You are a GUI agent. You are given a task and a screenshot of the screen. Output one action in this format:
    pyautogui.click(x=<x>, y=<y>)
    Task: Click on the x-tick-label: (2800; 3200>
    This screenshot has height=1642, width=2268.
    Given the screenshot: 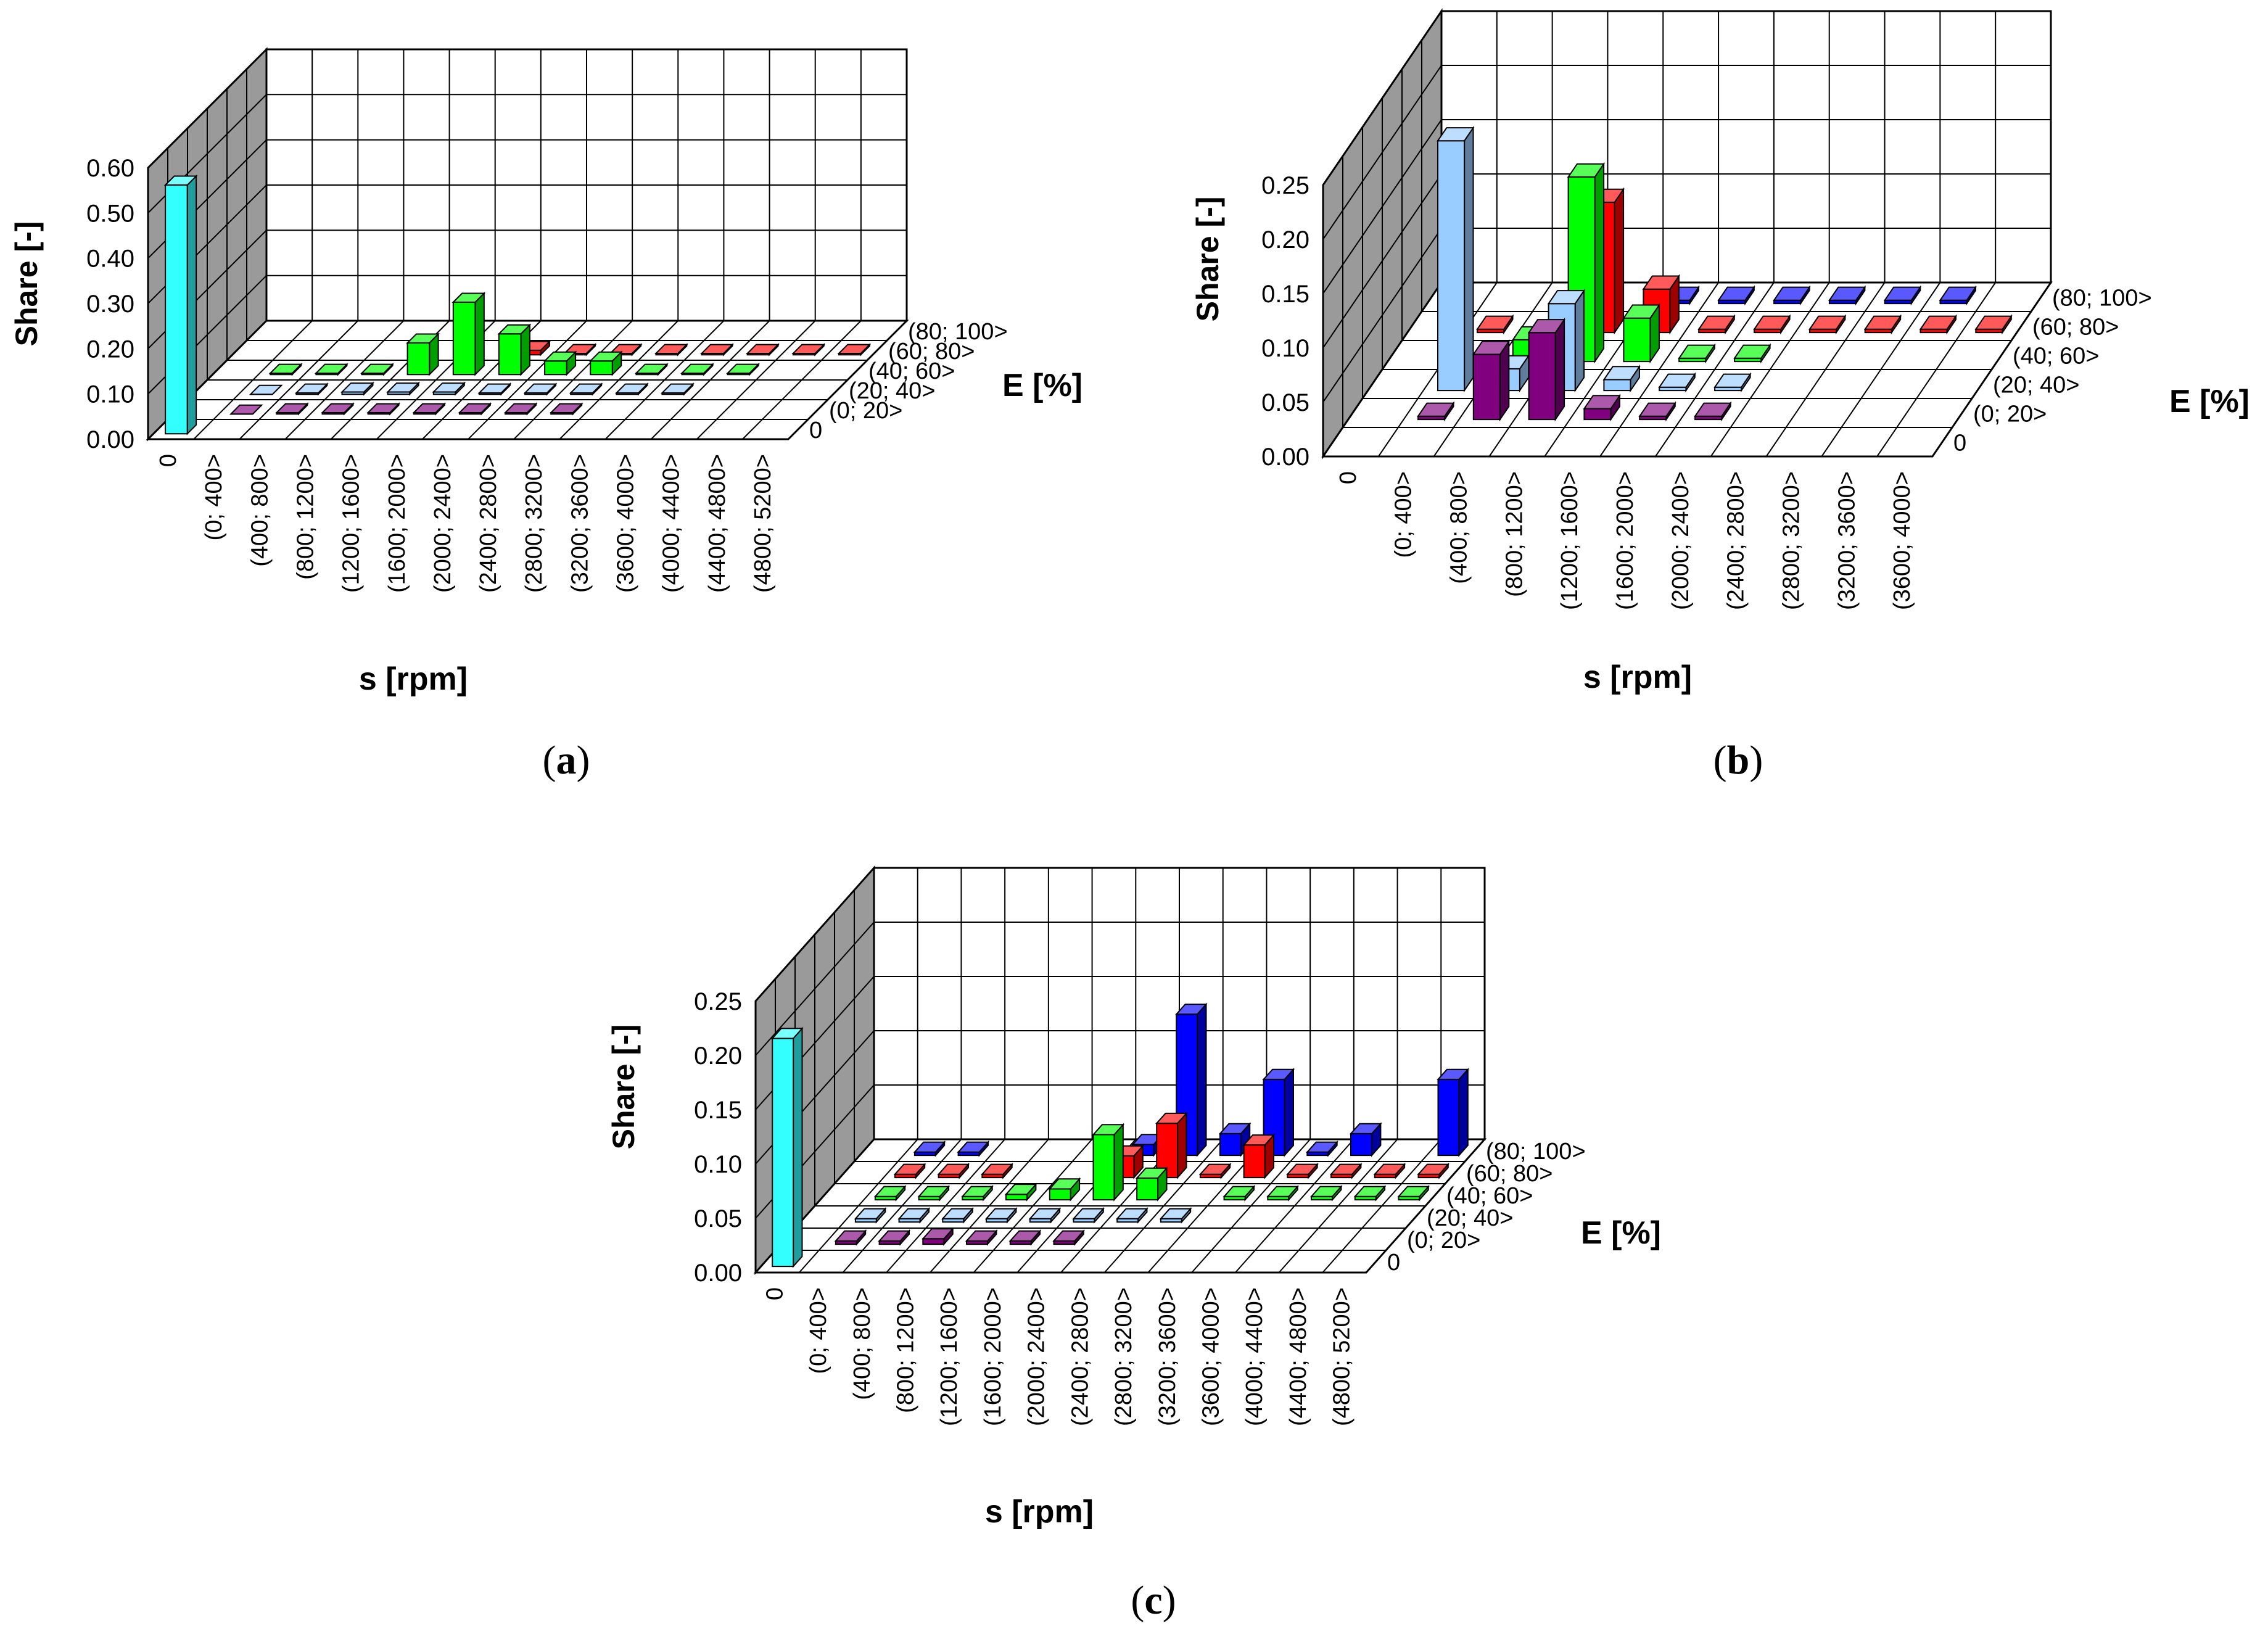 What is the action you would take?
    pyautogui.click(x=534, y=523)
    